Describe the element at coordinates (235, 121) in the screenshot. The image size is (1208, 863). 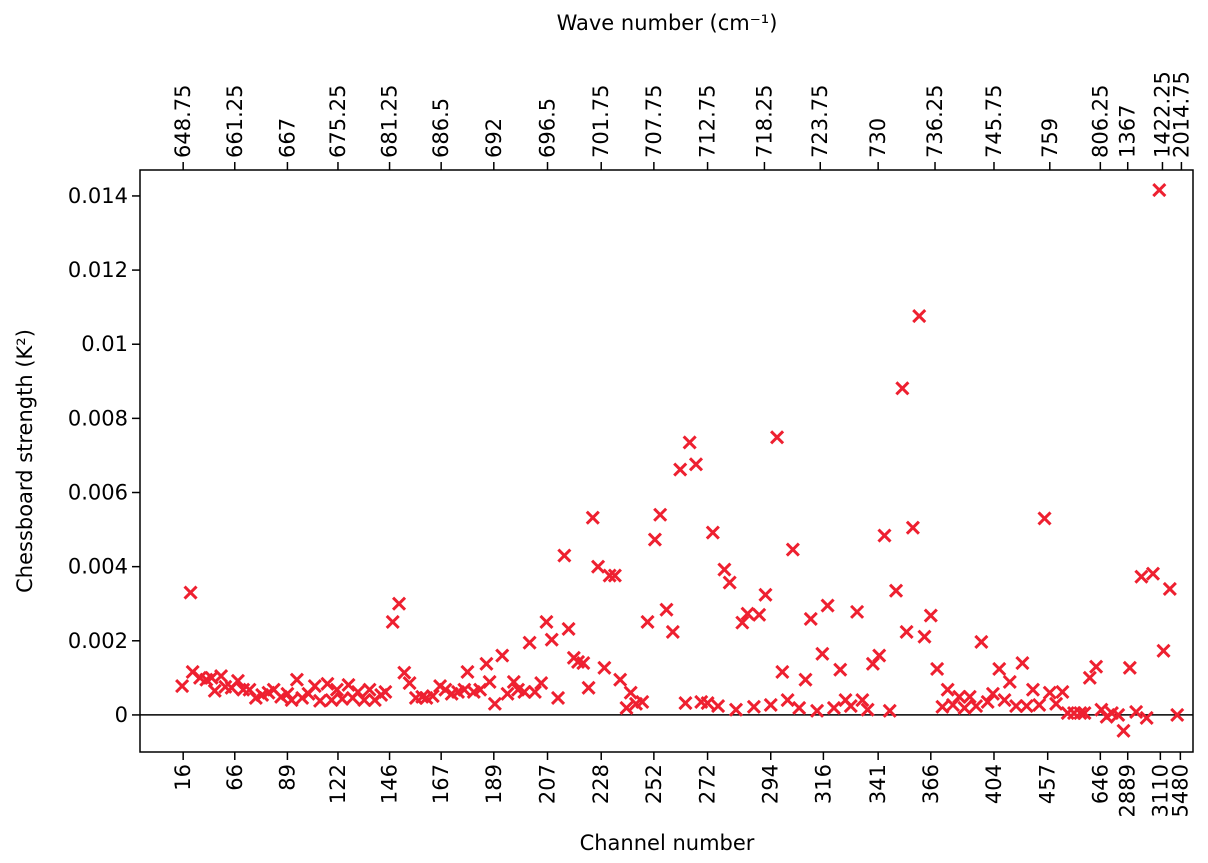
I see `x2-tick-label: 661.25` at that location.